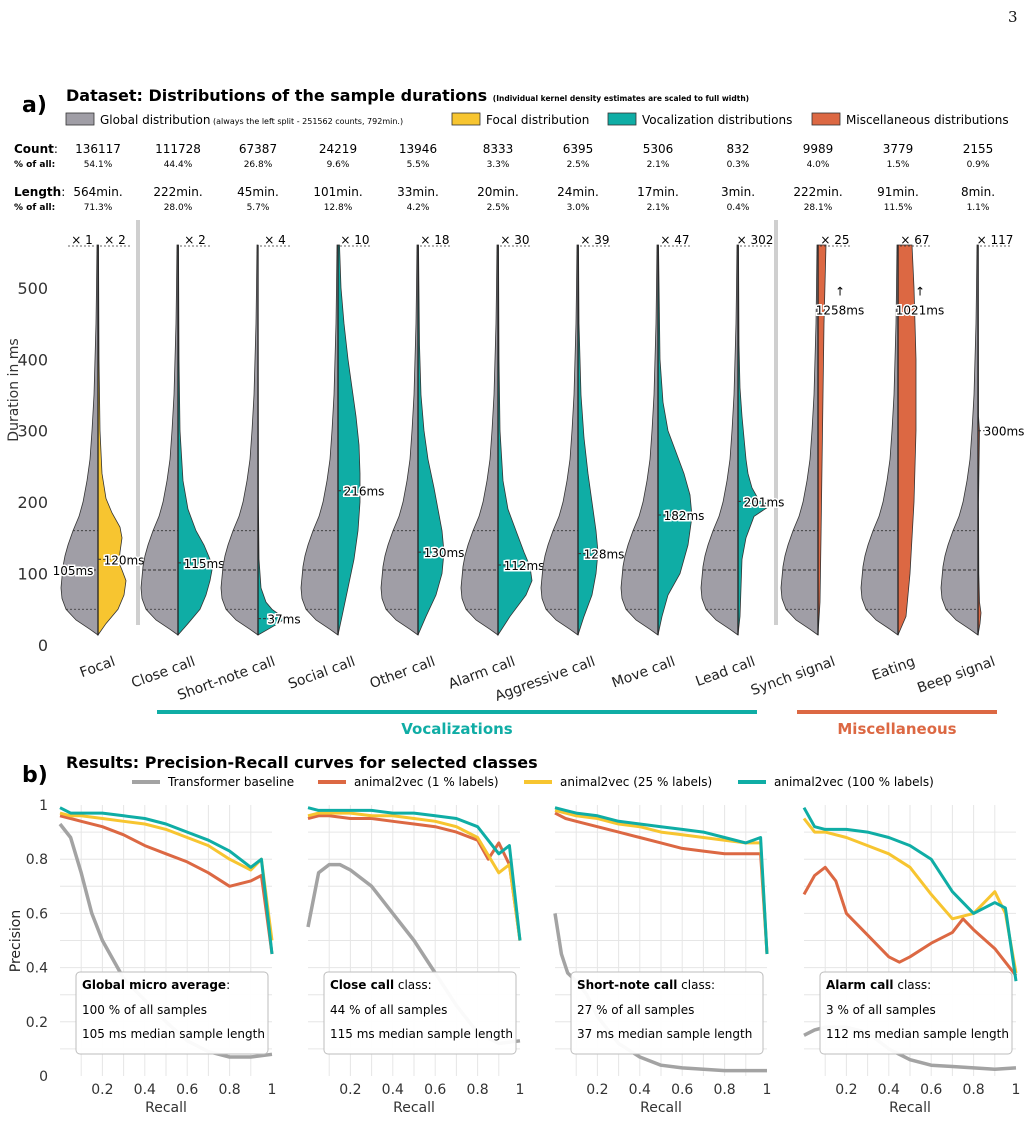 The image size is (1028, 1121). What do you see at coordinates (337, 192) in the screenshot?
I see `length-value: 101min.` at bounding box center [337, 192].